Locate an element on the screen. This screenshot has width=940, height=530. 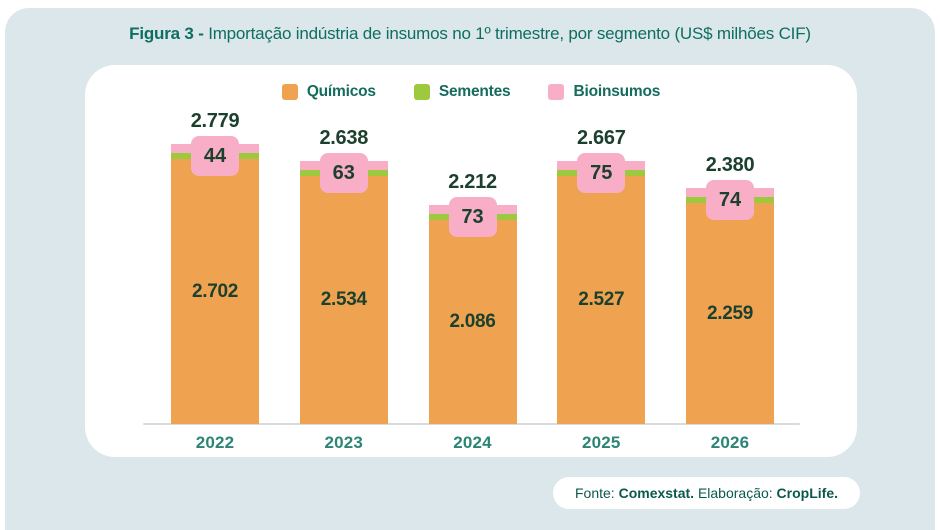
bar-stack-2025: 2.527 is located at coordinates (601, 292).